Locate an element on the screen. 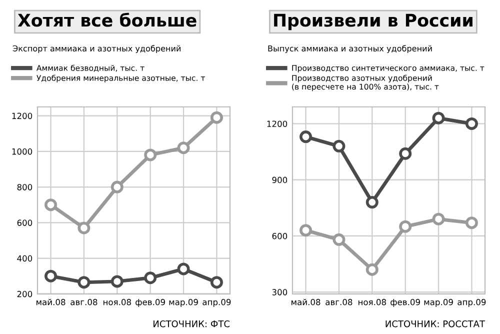 This screenshot has width=500, height=334. y-tick-label: 800 is located at coordinates (24, 187).